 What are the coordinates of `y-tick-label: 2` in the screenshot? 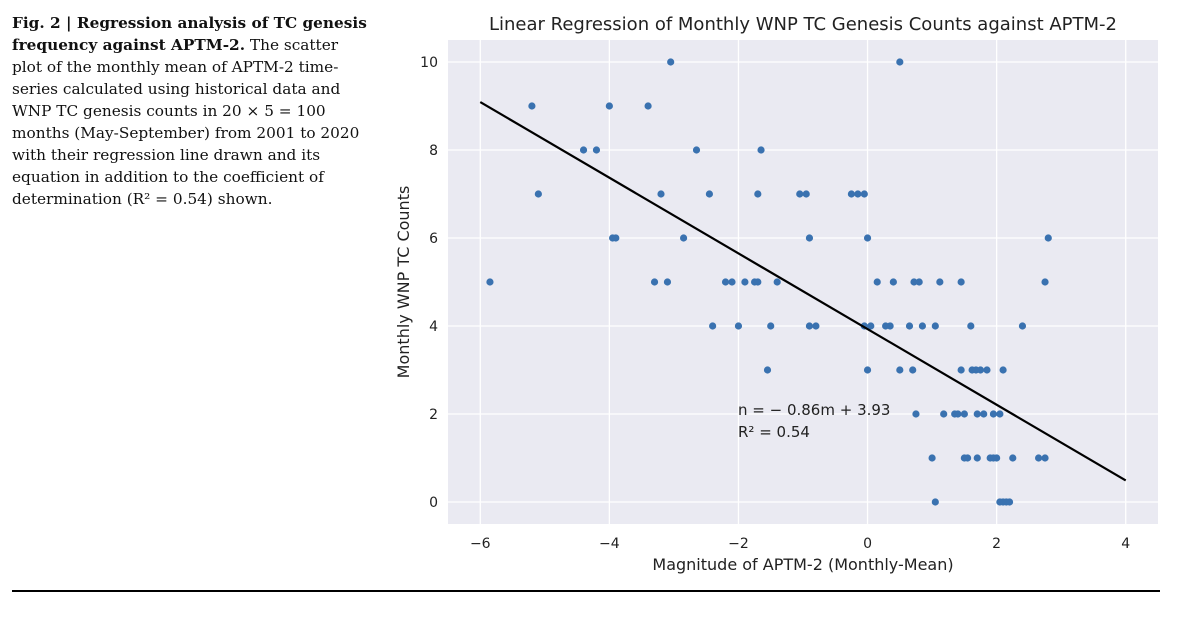 It's located at (433, 415).